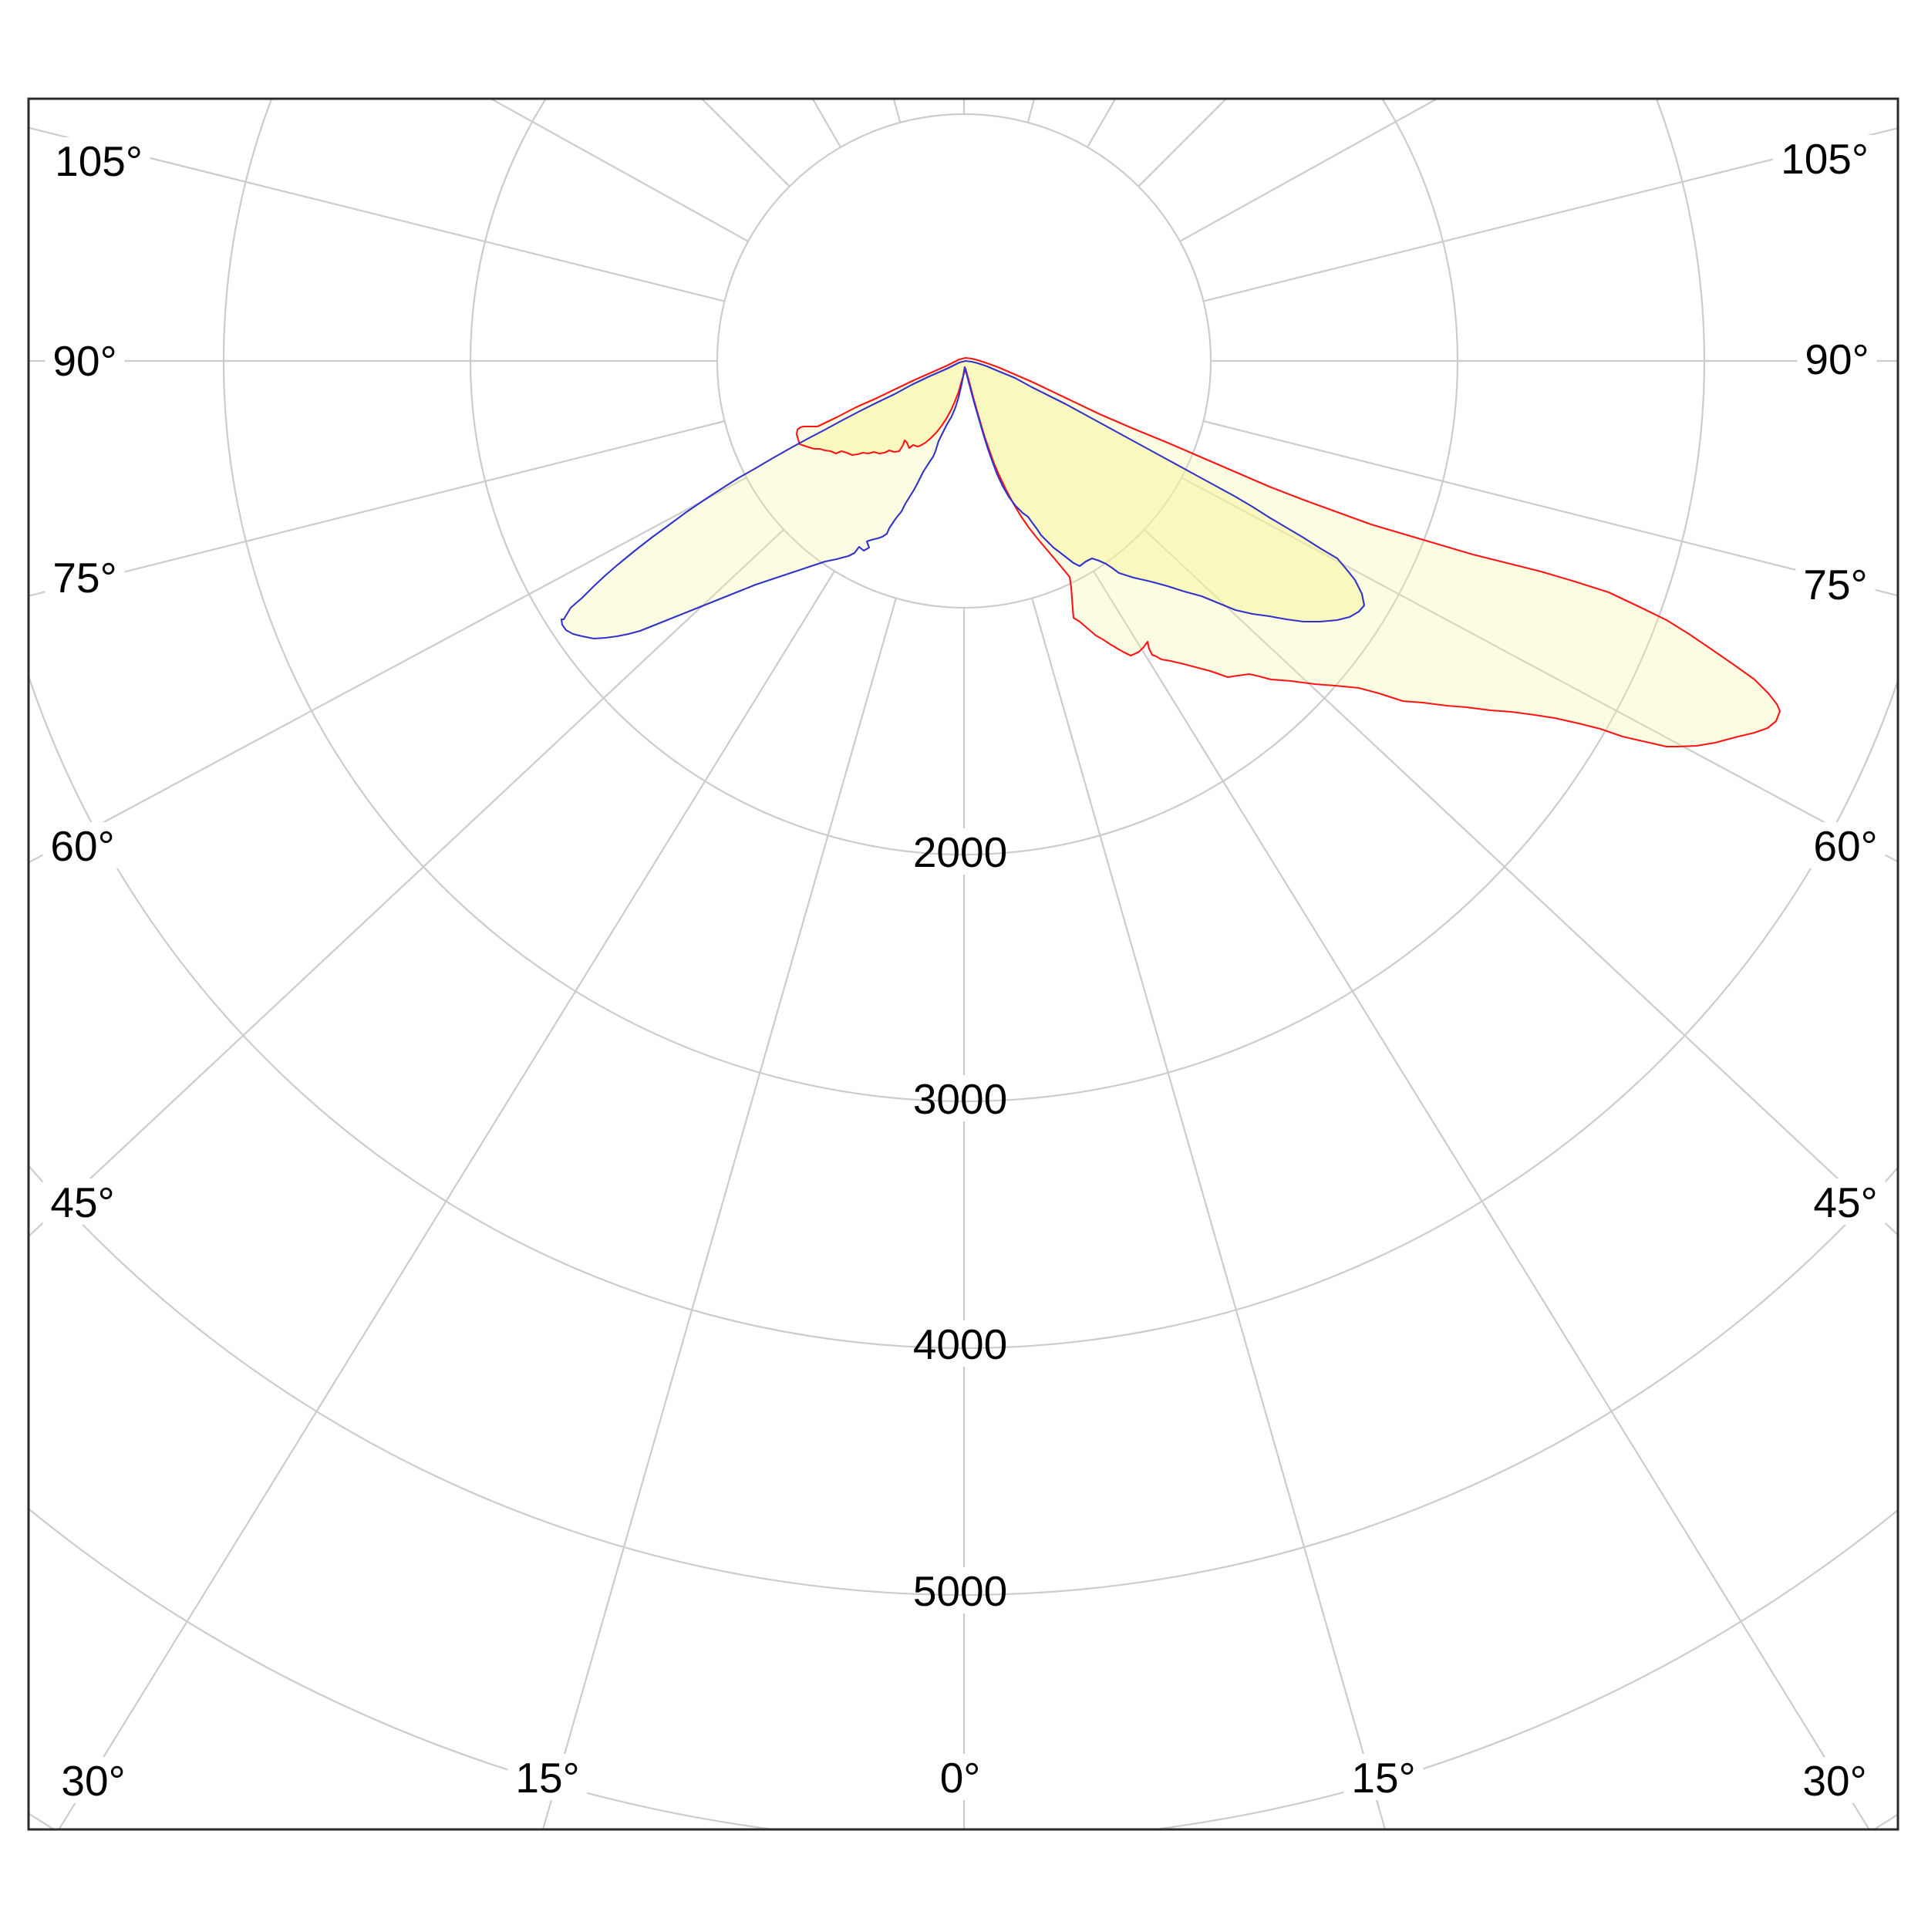 This screenshot has width=1928, height=1932. What do you see at coordinates (960, 1344) in the screenshot?
I see `svg-text: 4000` at bounding box center [960, 1344].